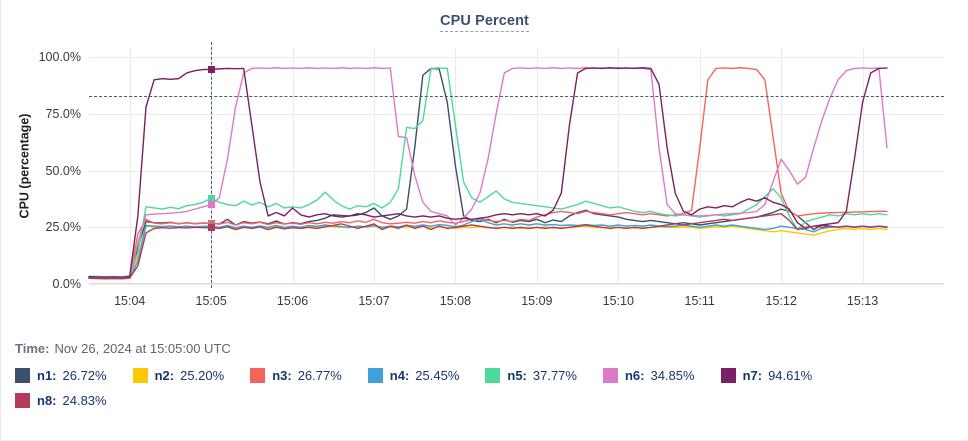  What do you see at coordinates (61, 375) in the screenshot?
I see `legend-item-n1: n1: 26.72%` at bounding box center [61, 375].